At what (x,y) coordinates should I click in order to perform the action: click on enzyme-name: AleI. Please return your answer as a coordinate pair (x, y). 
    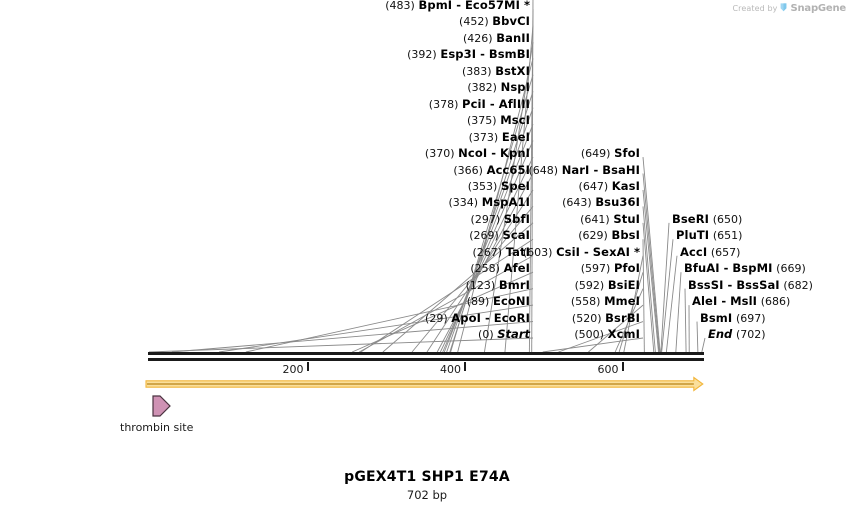
    Looking at the image, I should click on (705, 301).